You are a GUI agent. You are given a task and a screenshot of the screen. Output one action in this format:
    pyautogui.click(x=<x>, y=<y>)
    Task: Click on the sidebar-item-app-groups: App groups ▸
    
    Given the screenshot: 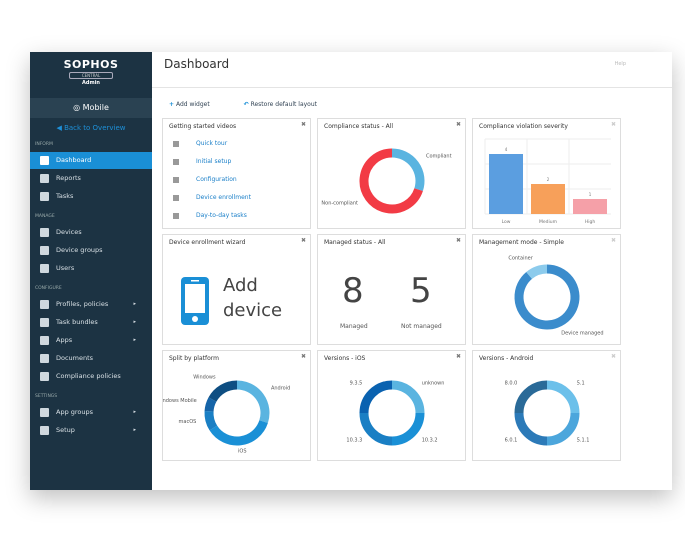 What is the action you would take?
    pyautogui.click(x=91, y=412)
    